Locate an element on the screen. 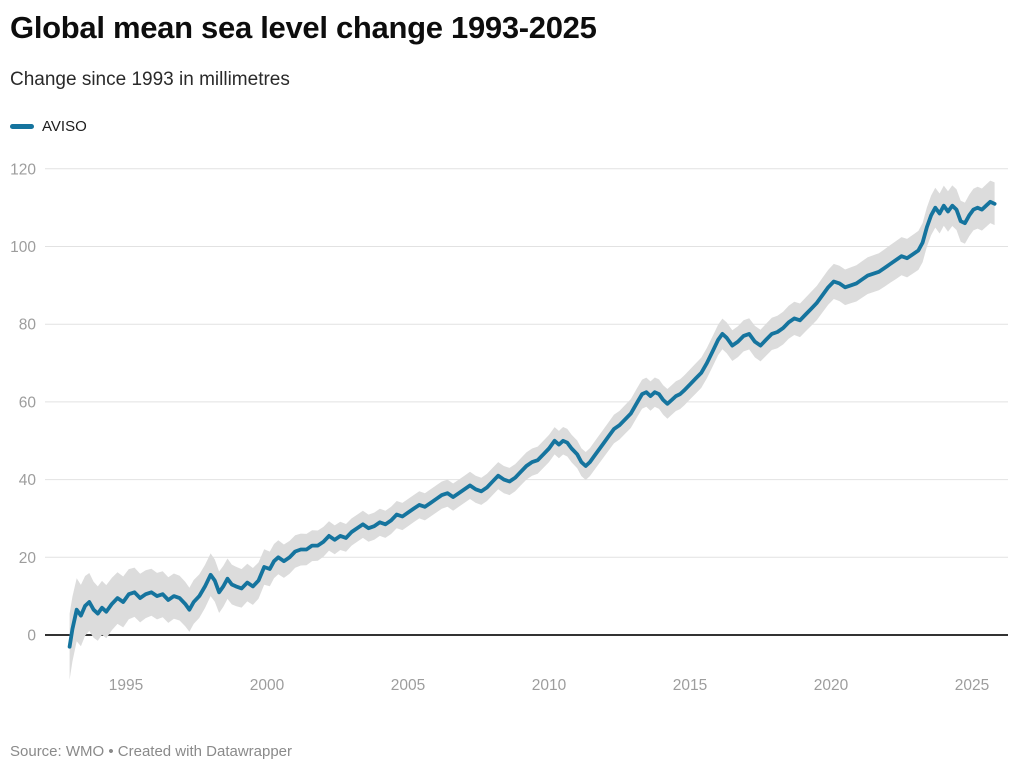  y-tick-label: 120 is located at coordinates (23, 169).